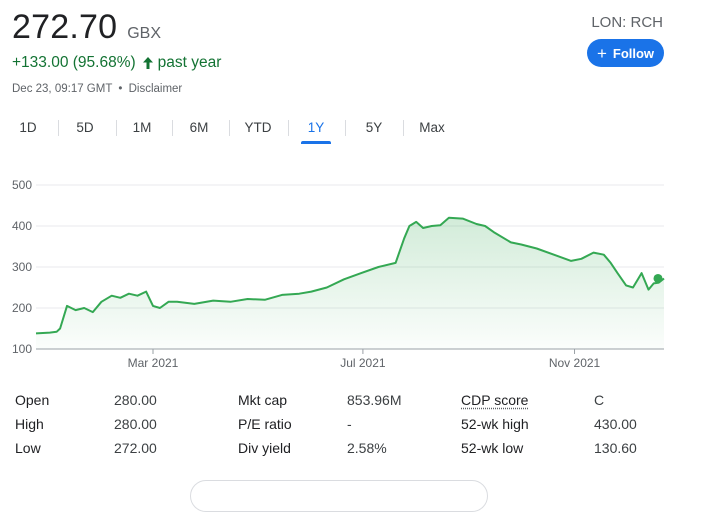 The width and height of the screenshot is (703, 512). Describe the element at coordinates (492, 448) in the screenshot. I see `stat-label-52wk-low: 52-wk low` at that location.